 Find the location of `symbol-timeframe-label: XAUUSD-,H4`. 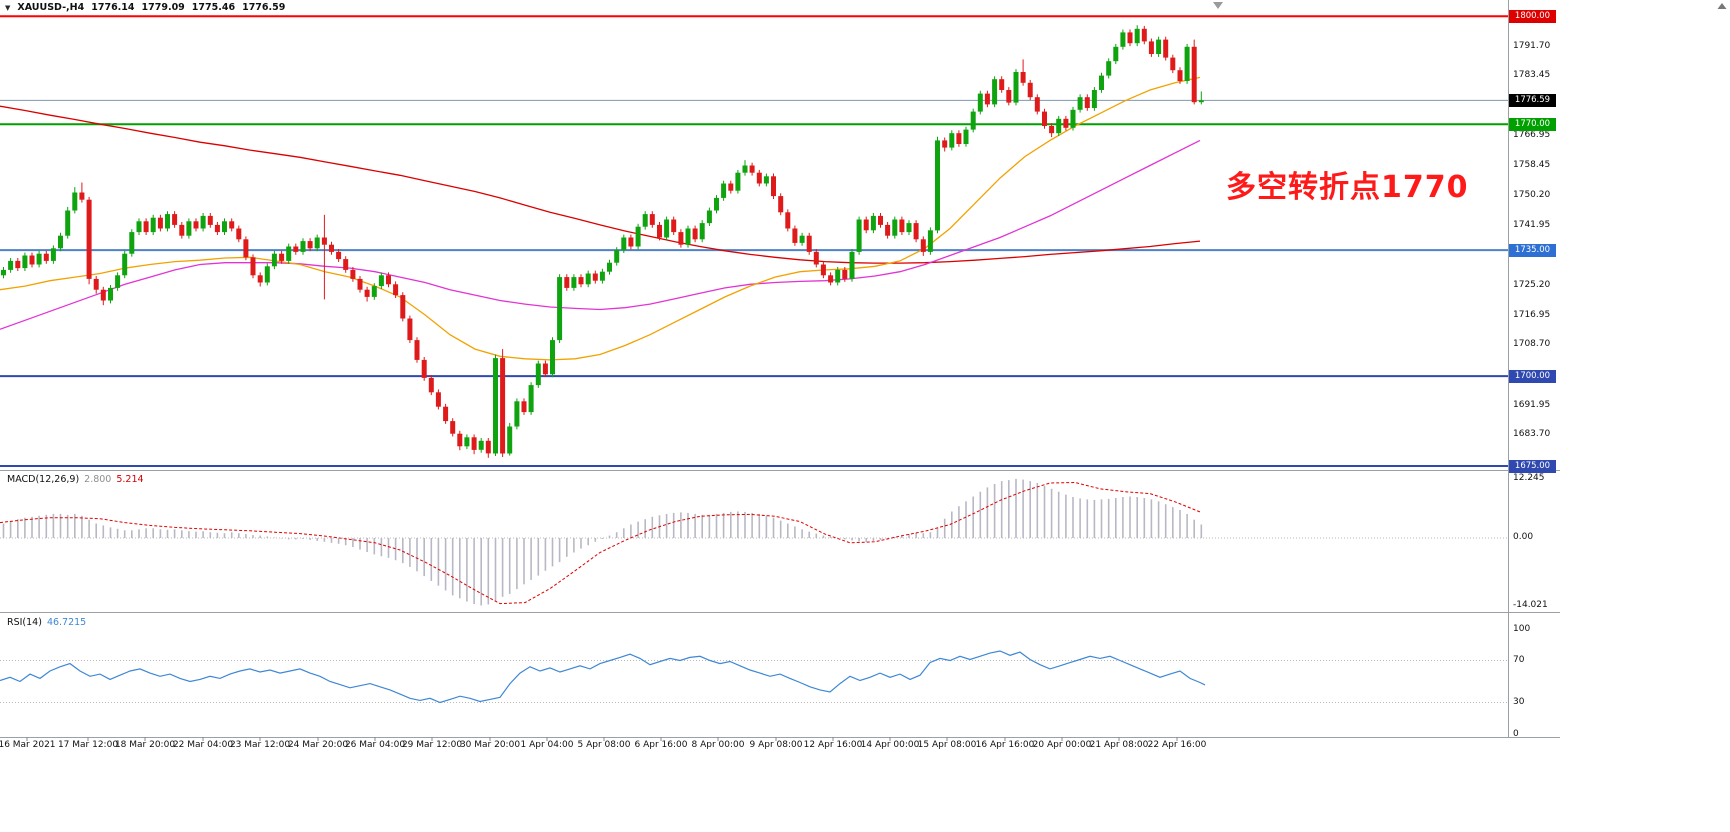

symbol-timeframe-label: XAUUSD-,H4 is located at coordinates (51, 7).